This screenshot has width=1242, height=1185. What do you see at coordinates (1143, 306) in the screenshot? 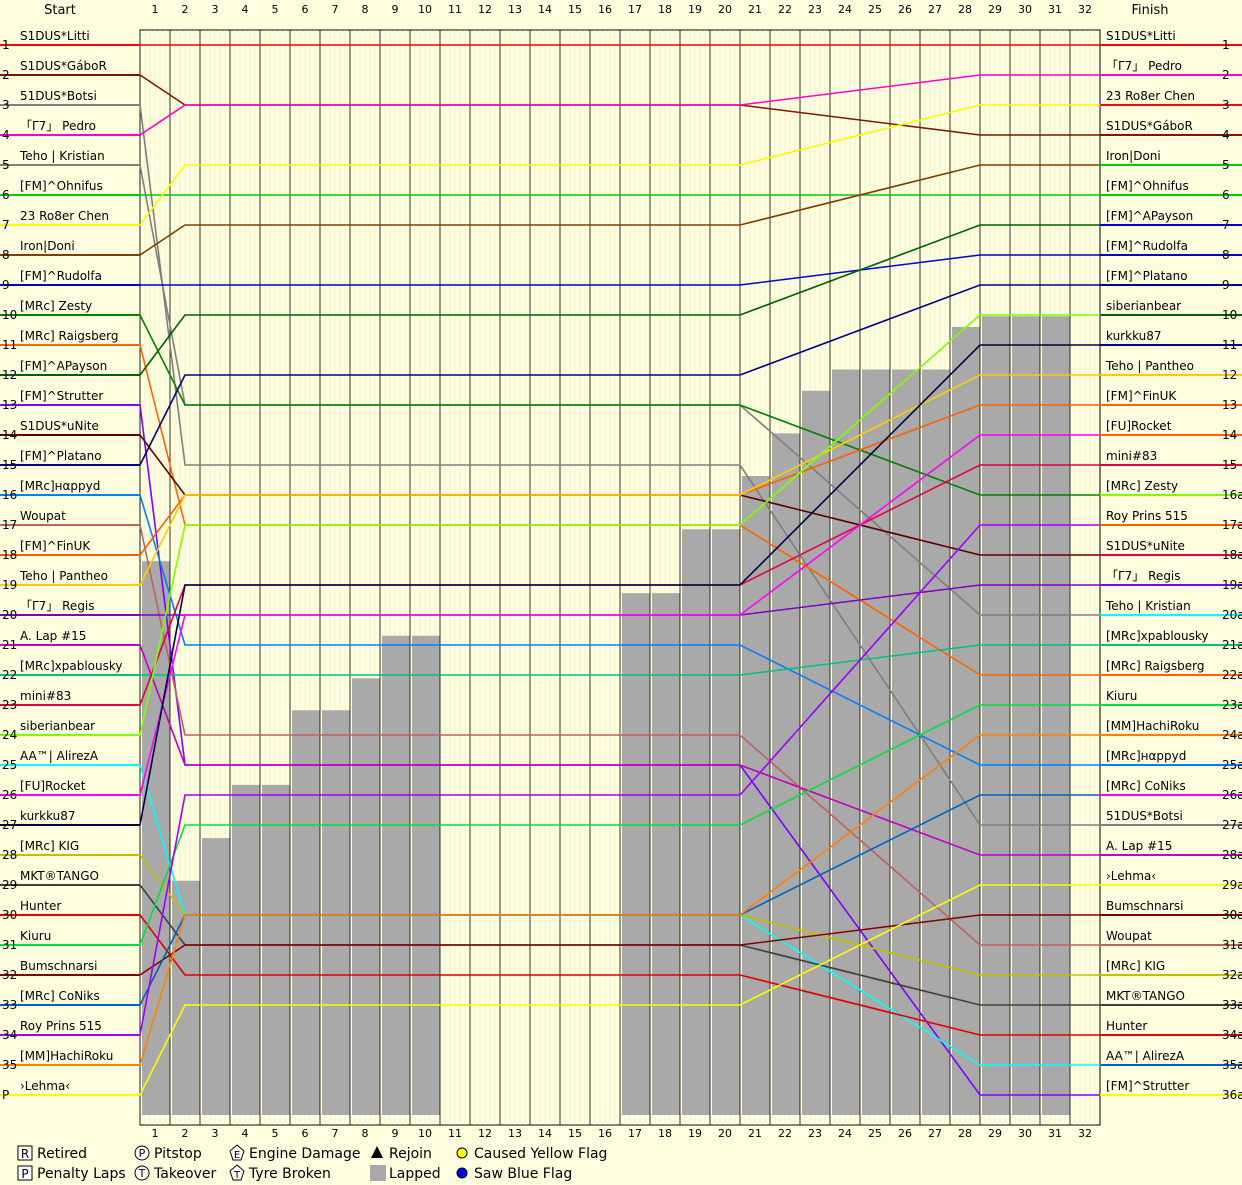
I see `finish-driver-name: siberianbear` at bounding box center [1143, 306].